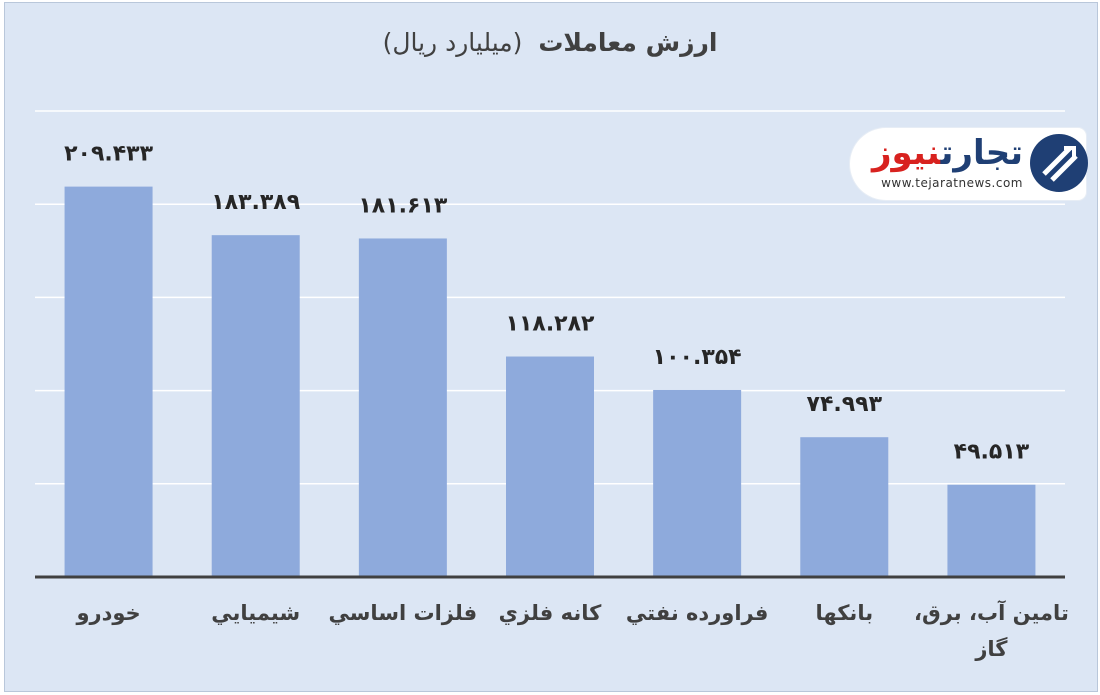 This screenshot has height=695, width=1100. What do you see at coordinates (845, 404) in the screenshot?
I see `data-label: ۷۴.۹۹۳` at bounding box center [845, 404].